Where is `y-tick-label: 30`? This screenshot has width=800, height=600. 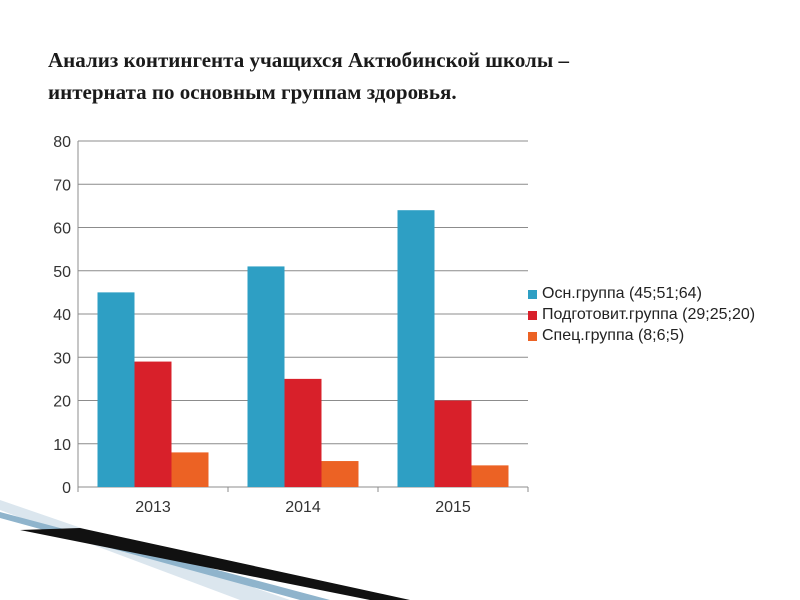 y-tick-label: 30 is located at coordinates (62, 358).